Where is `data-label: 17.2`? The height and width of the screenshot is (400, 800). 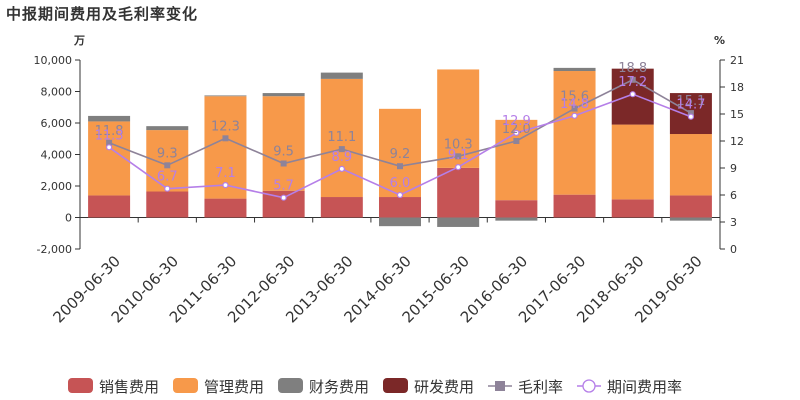
data-label: 17.2 is located at coordinates (632, 82).